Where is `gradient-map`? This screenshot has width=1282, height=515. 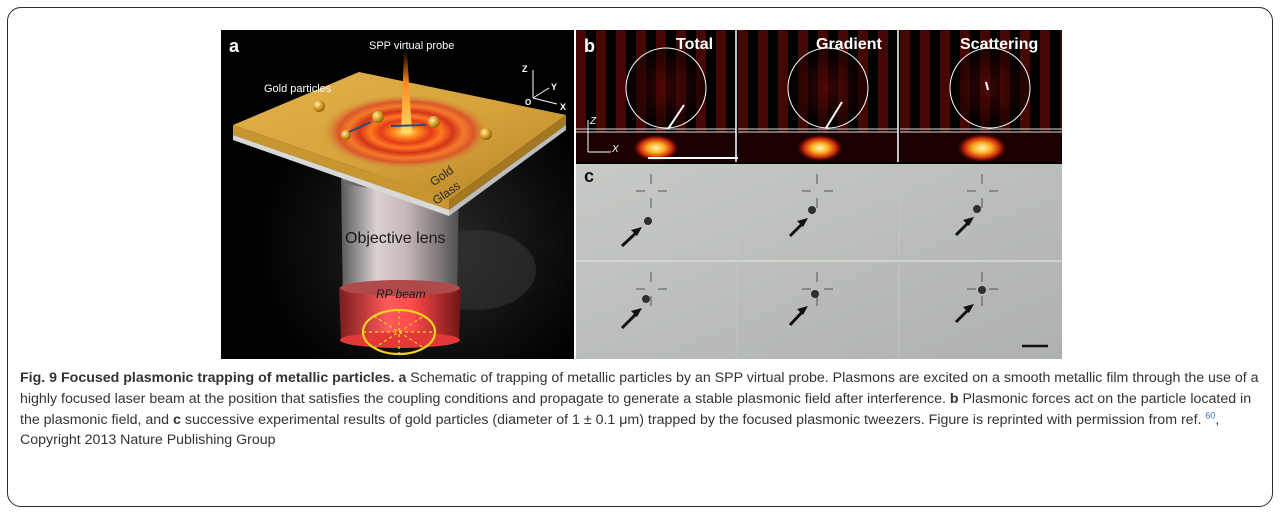
gradient-map is located at coordinates (818, 96).